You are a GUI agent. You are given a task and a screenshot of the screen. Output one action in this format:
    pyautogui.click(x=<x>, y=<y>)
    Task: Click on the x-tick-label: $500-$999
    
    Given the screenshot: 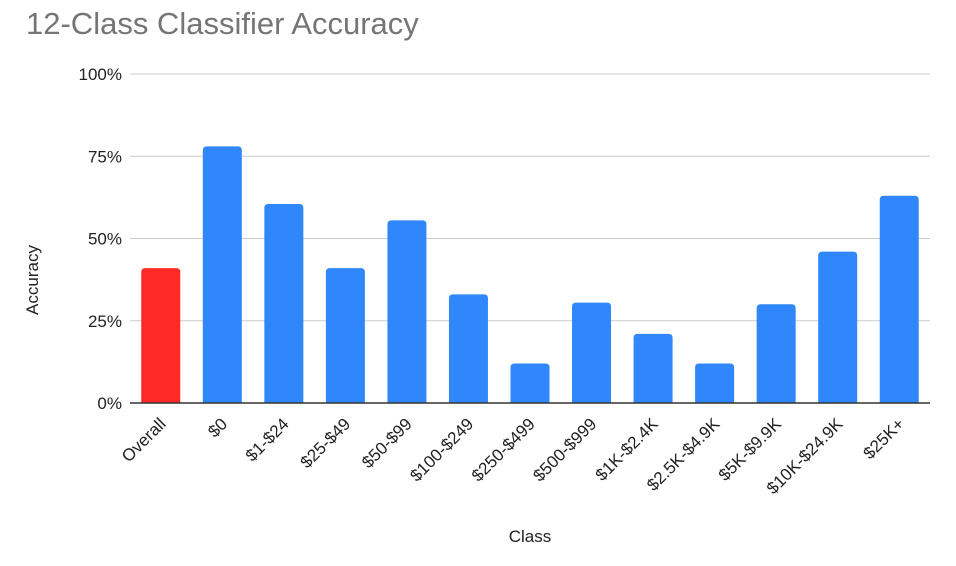 What is the action you would take?
    pyautogui.click(x=564, y=449)
    